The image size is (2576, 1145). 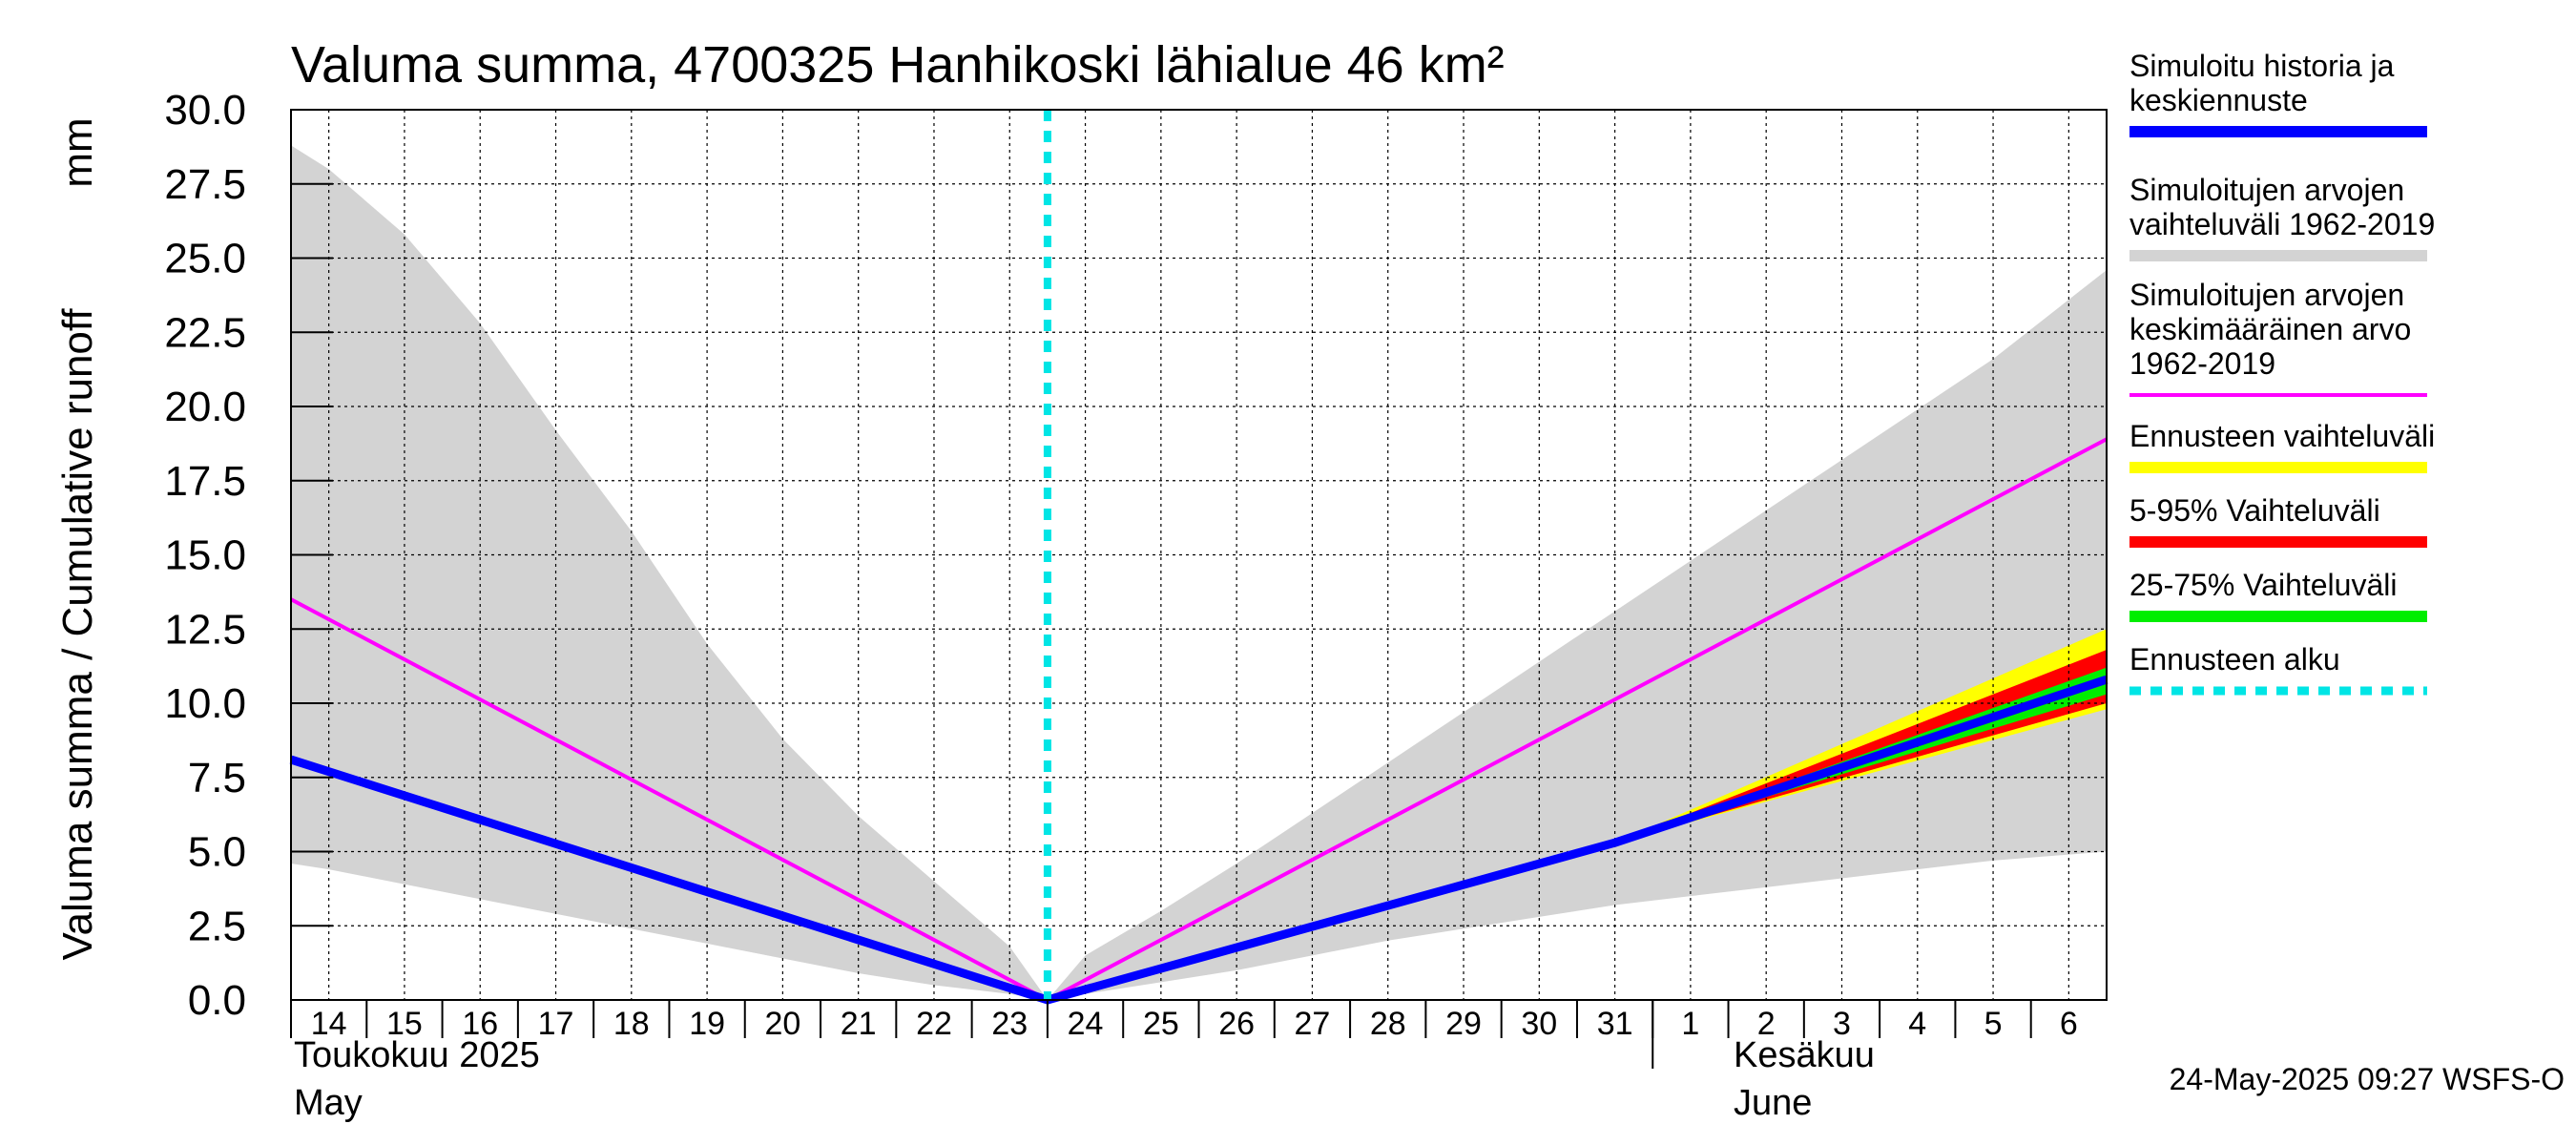 I want to click on x-tick-label-16: 30, so click(x=1539, y=1024).